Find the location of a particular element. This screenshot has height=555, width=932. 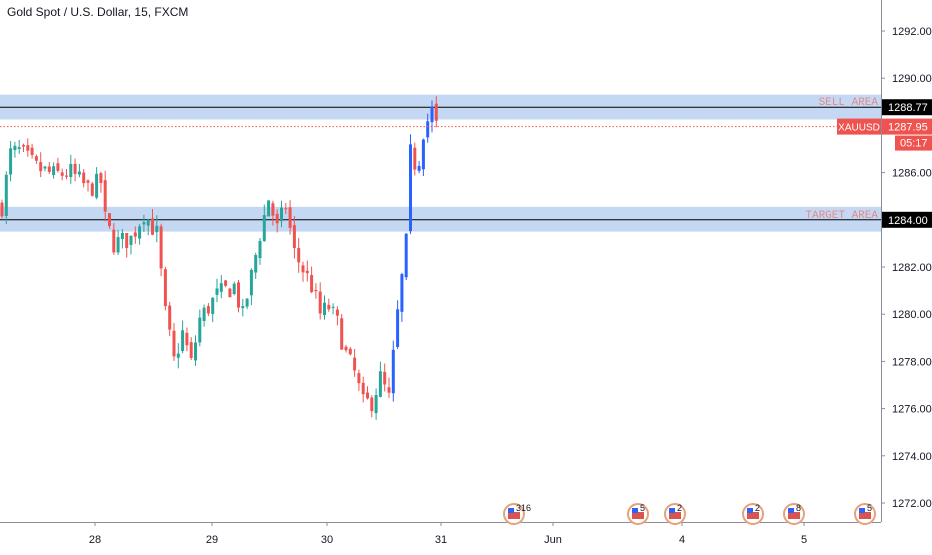

event-count: 2 is located at coordinates (679, 508).